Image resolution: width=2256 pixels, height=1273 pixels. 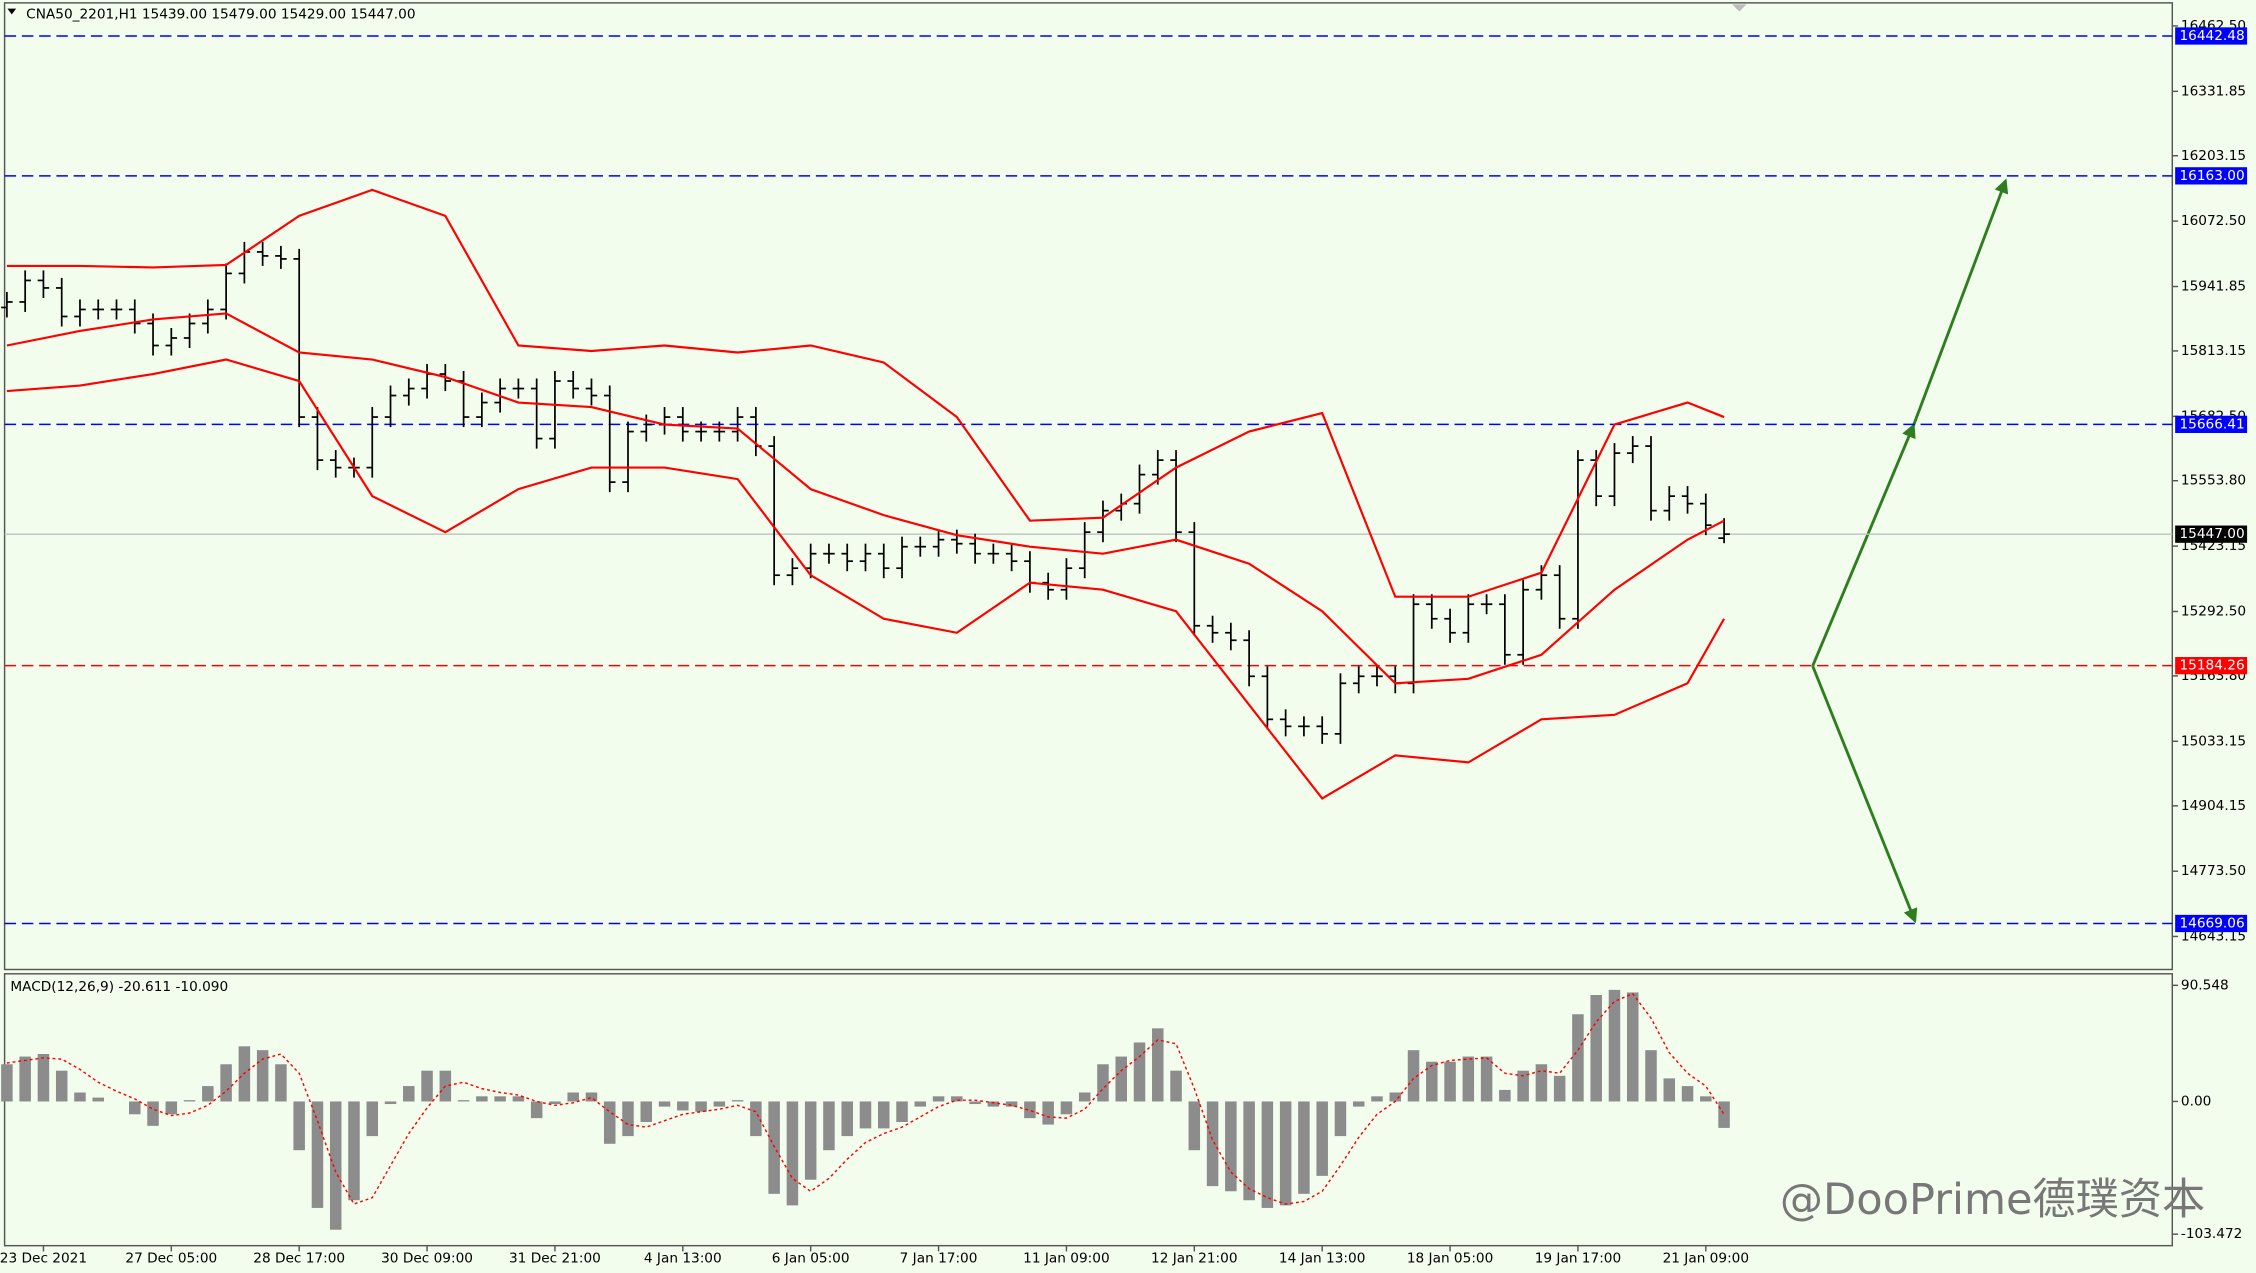 I want to click on level-label: 15447.00, so click(x=2211, y=534).